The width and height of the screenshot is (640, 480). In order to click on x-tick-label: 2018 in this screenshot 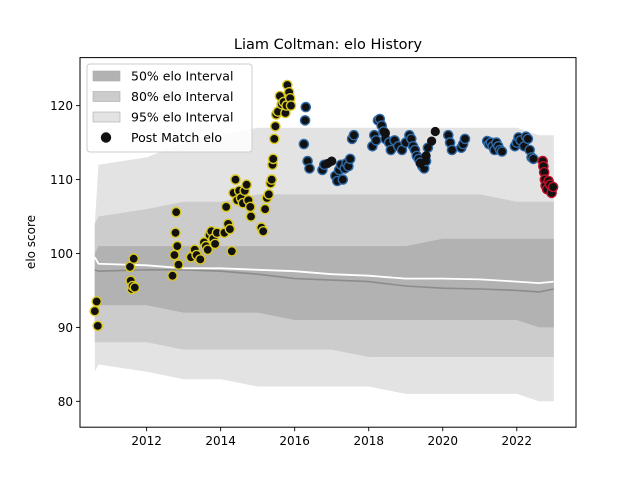, I will do `click(368, 441)`.